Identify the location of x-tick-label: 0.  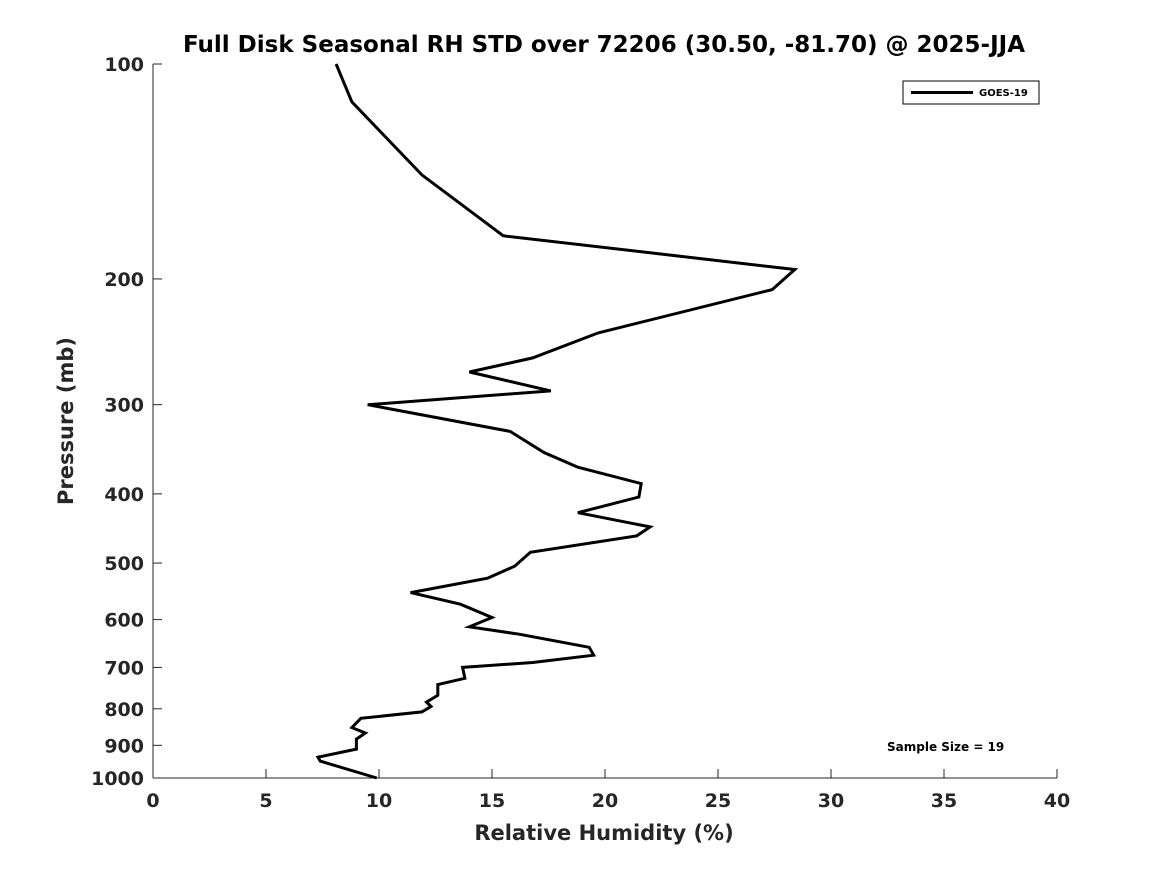
(152, 801).